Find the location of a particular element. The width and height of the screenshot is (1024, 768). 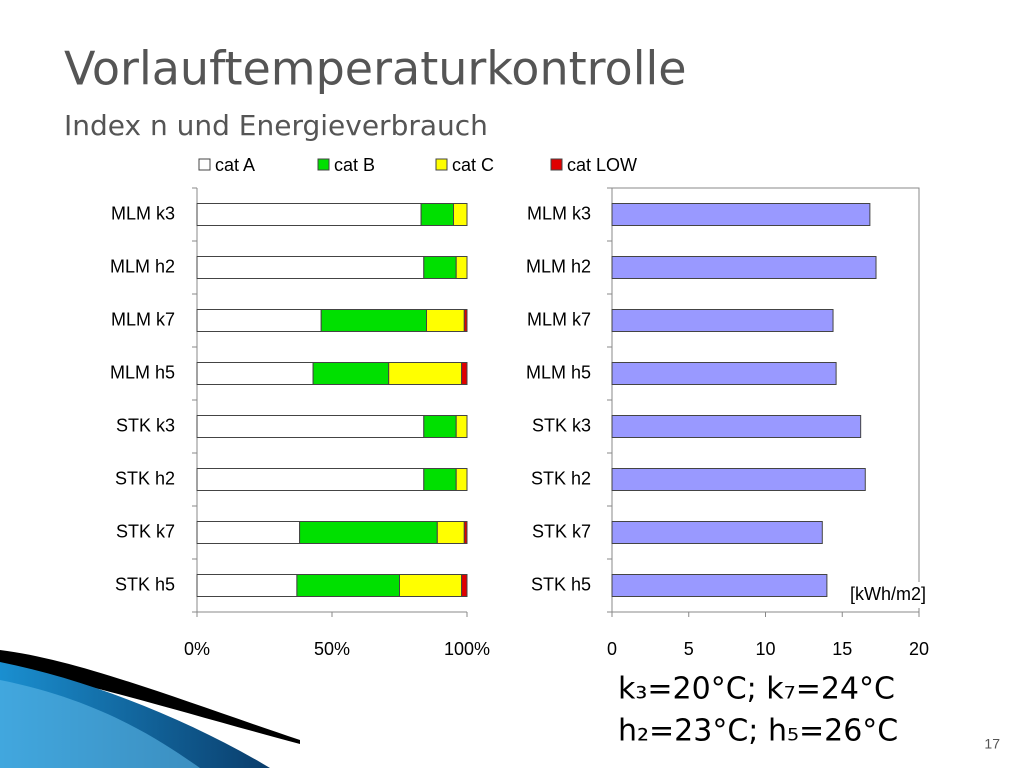

x-tick-label: 0% is located at coordinates (197, 649).